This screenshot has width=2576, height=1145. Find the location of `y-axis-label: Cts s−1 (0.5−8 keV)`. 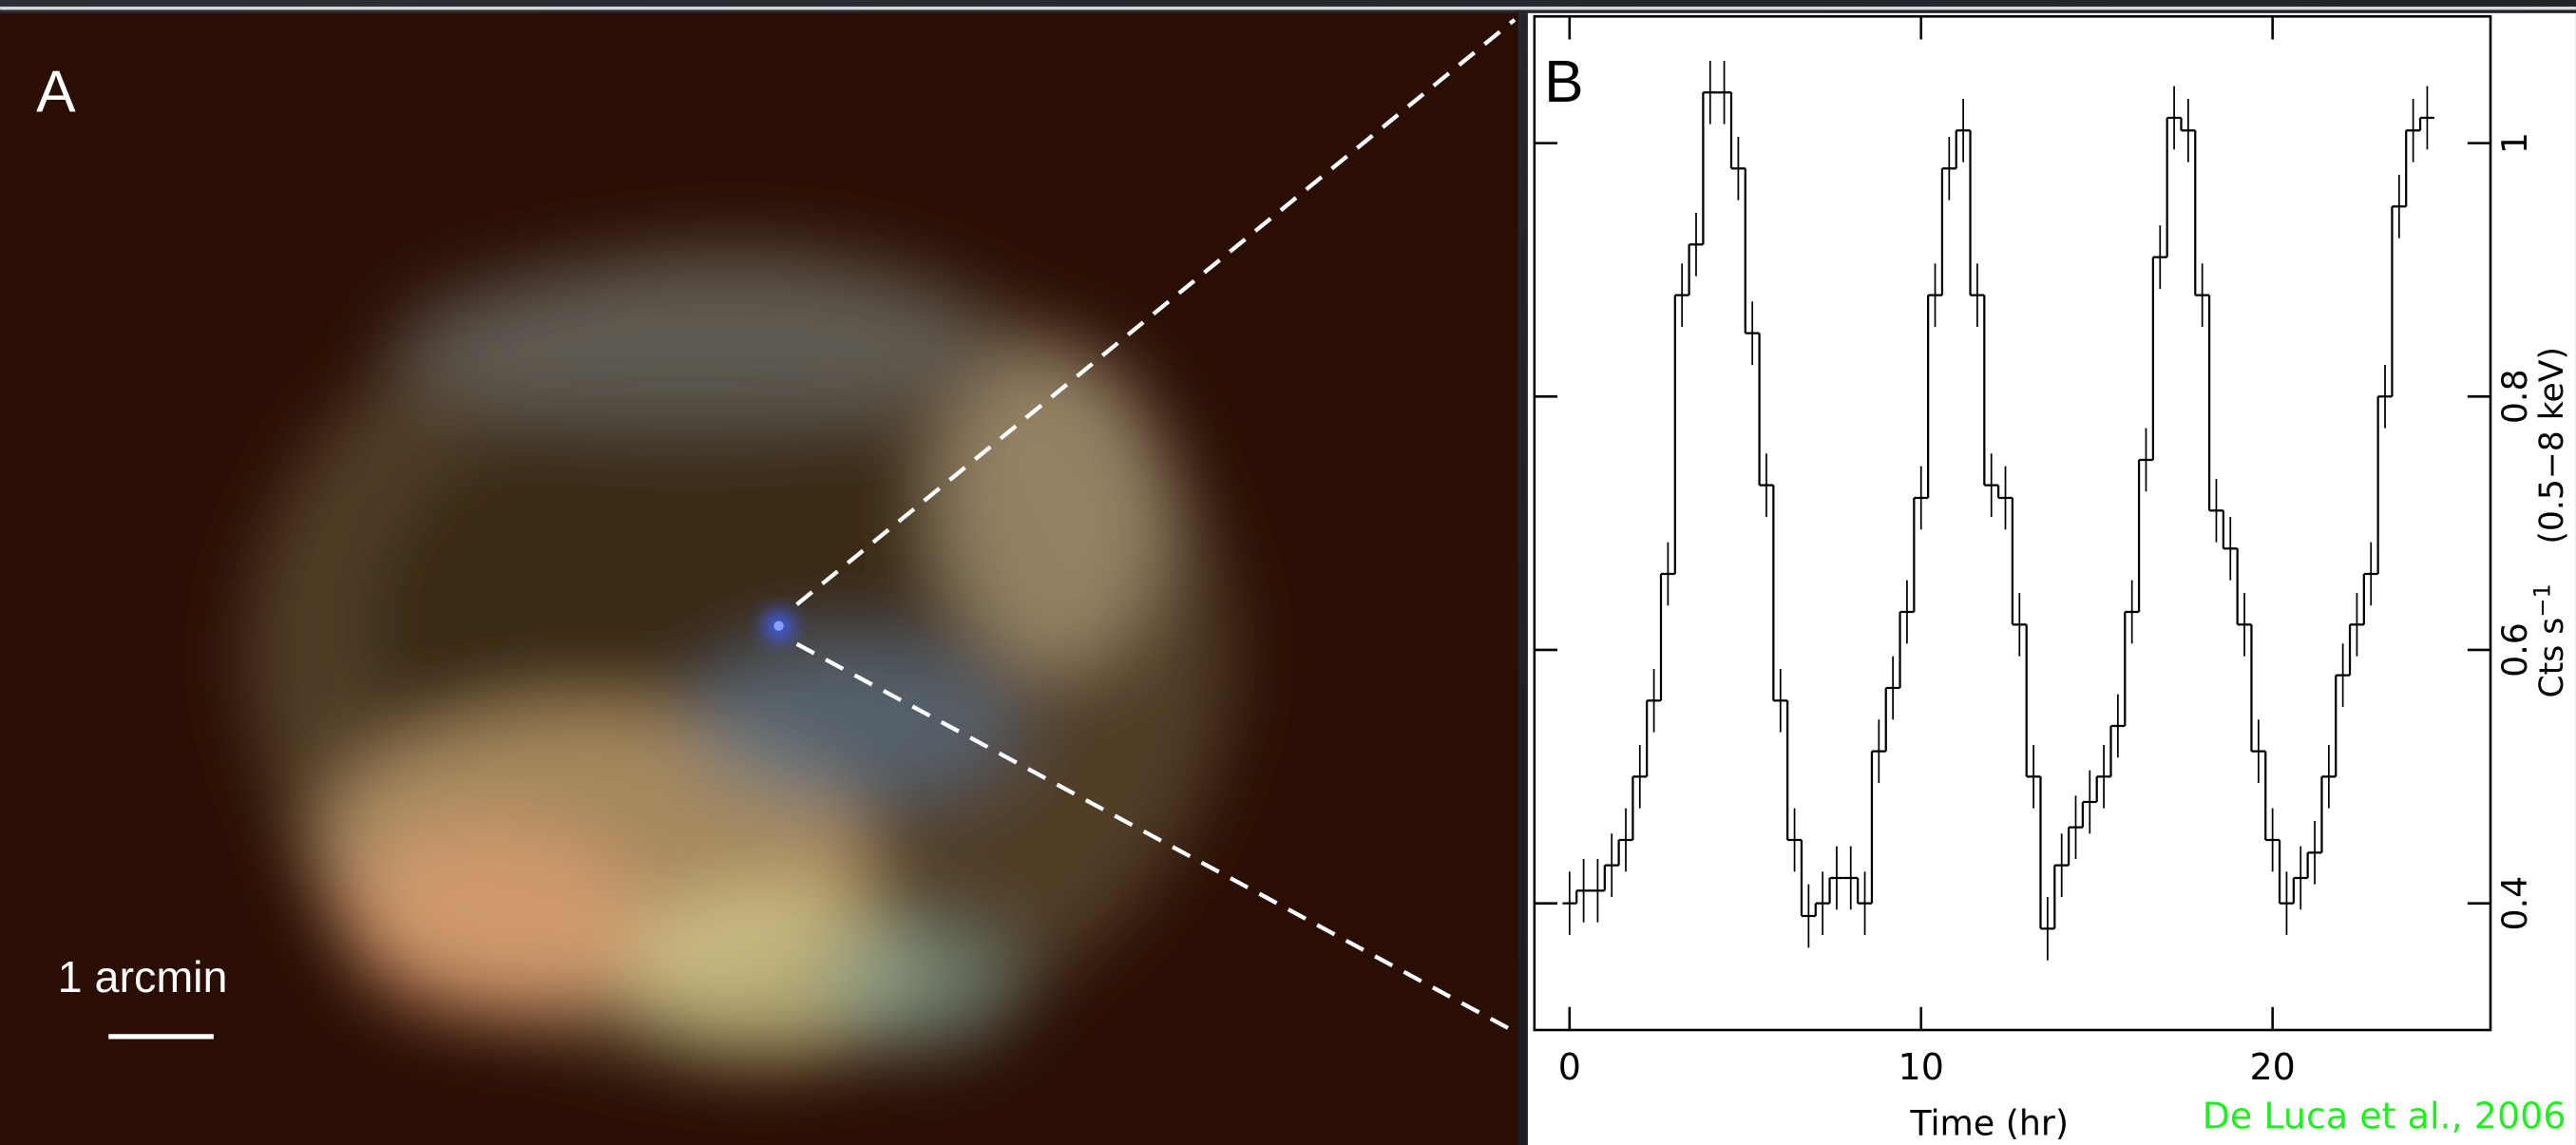

y-axis-label: Cts s−1 (0.5−8 keV) is located at coordinates (2549, 522).